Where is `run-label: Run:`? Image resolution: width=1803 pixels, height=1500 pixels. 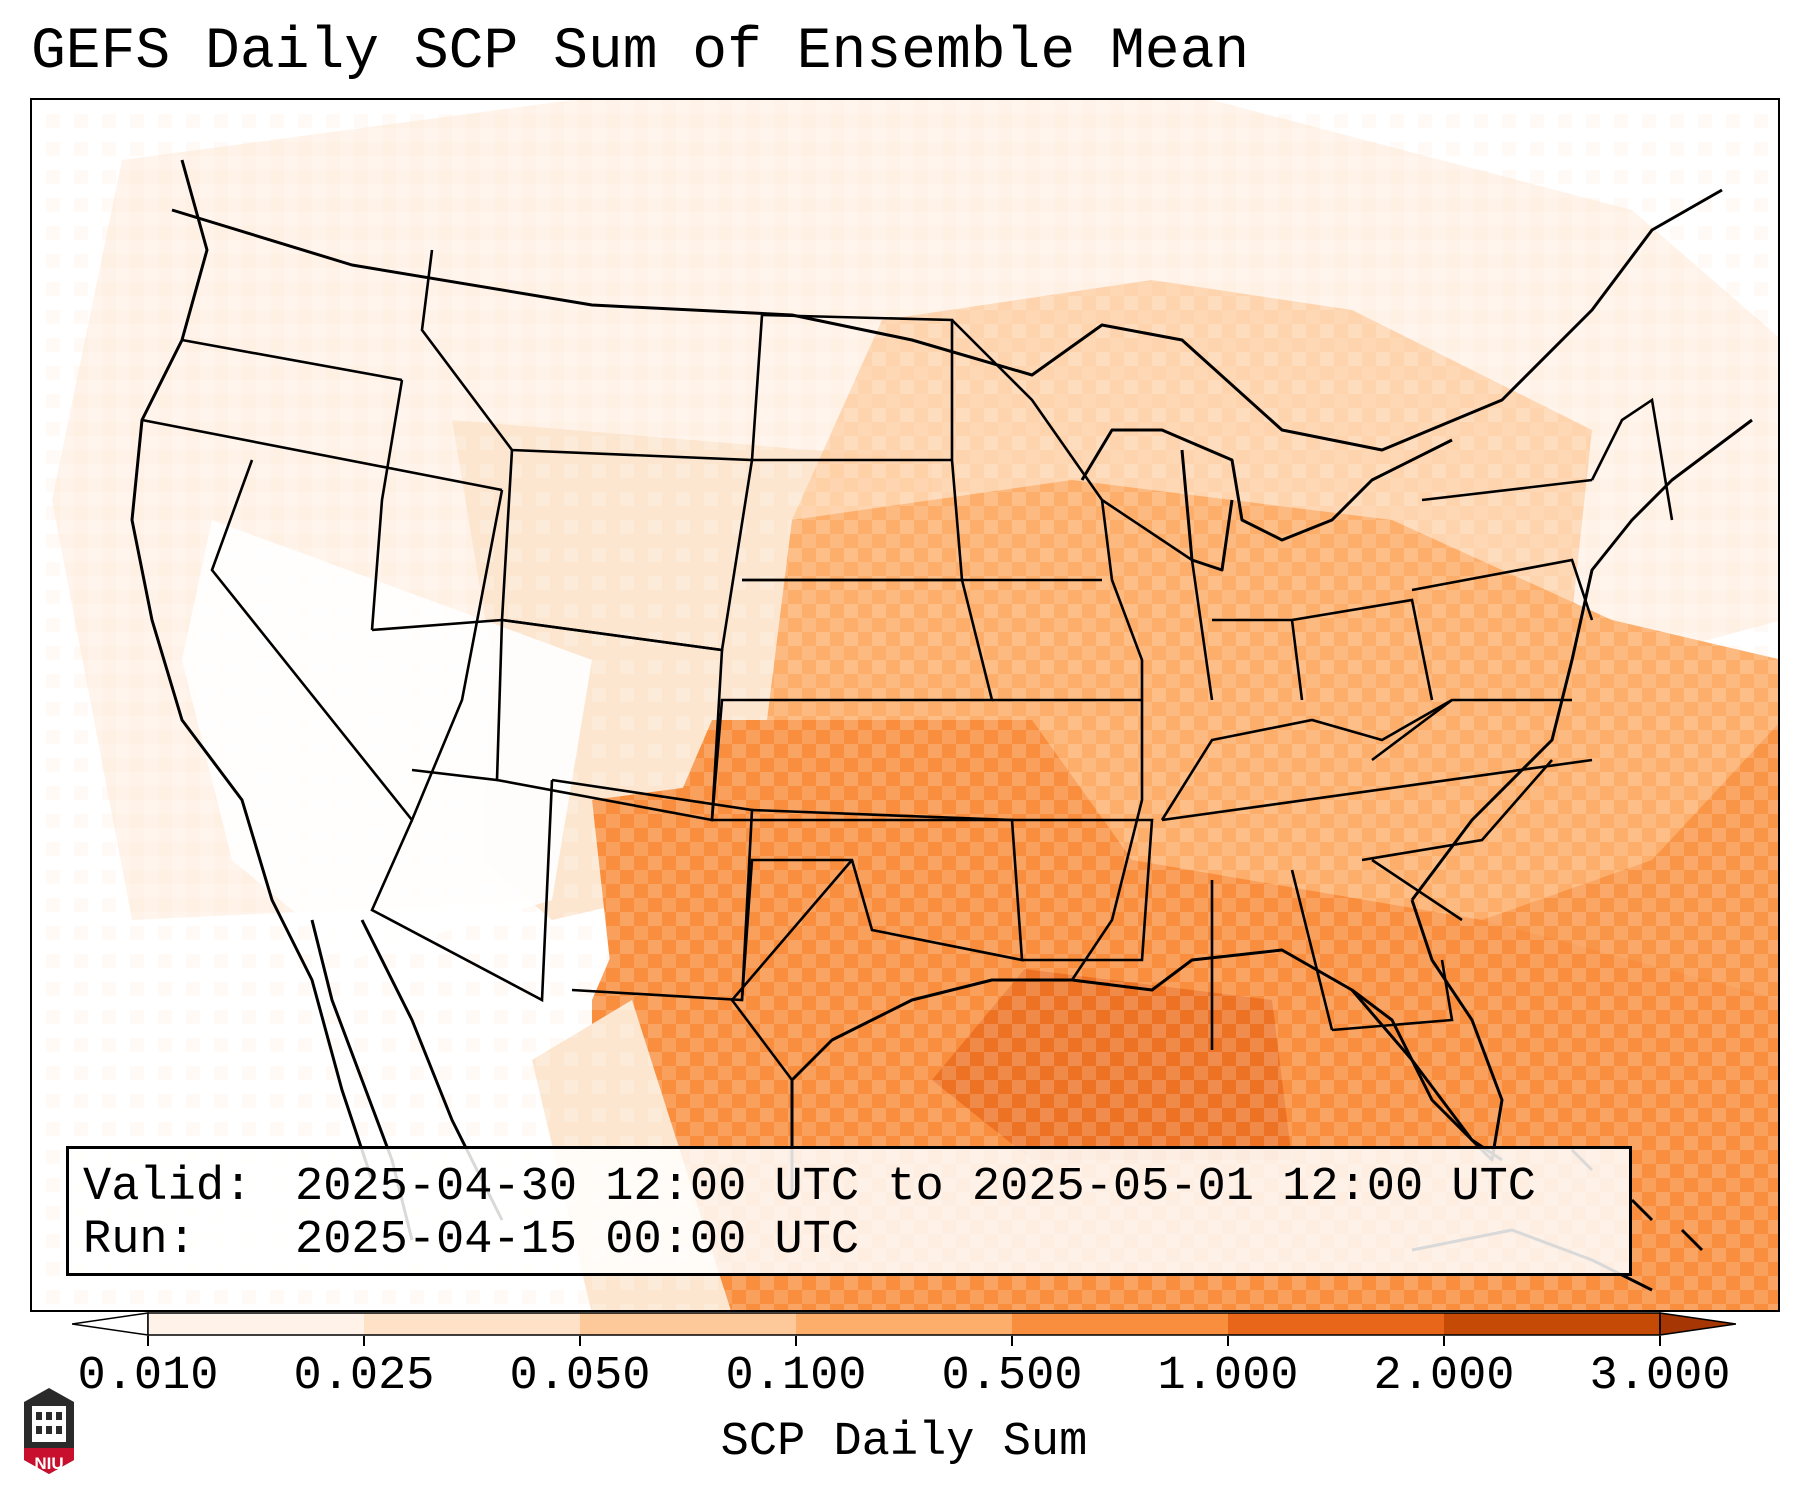 run-label: Run: is located at coordinates (139, 1240).